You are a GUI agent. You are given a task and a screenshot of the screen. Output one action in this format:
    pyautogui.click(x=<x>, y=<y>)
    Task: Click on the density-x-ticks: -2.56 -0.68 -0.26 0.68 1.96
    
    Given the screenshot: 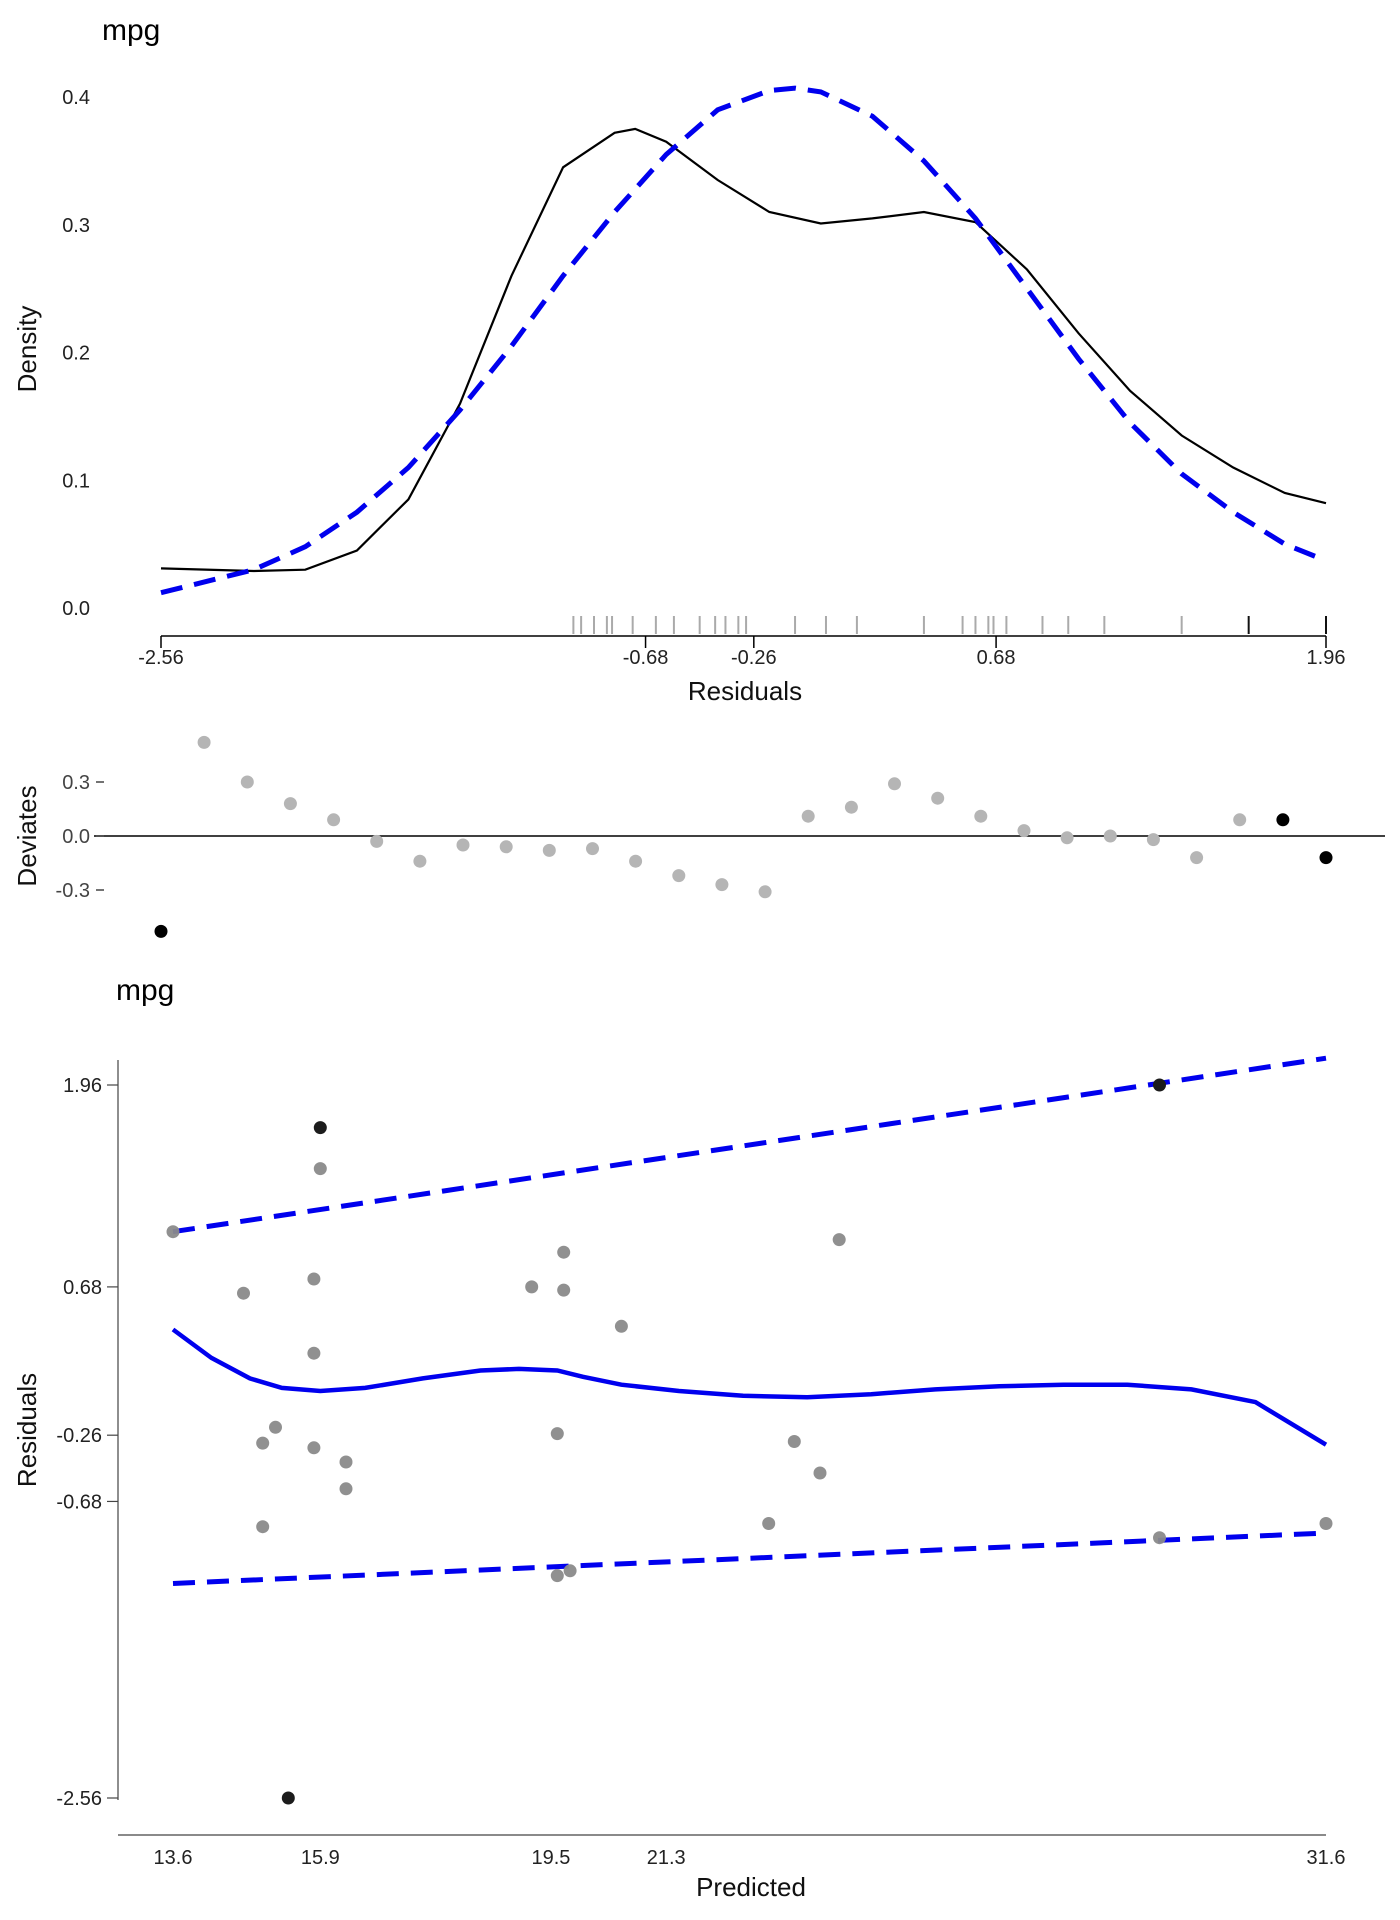 What is the action you would take?
    pyautogui.click(x=741, y=652)
    